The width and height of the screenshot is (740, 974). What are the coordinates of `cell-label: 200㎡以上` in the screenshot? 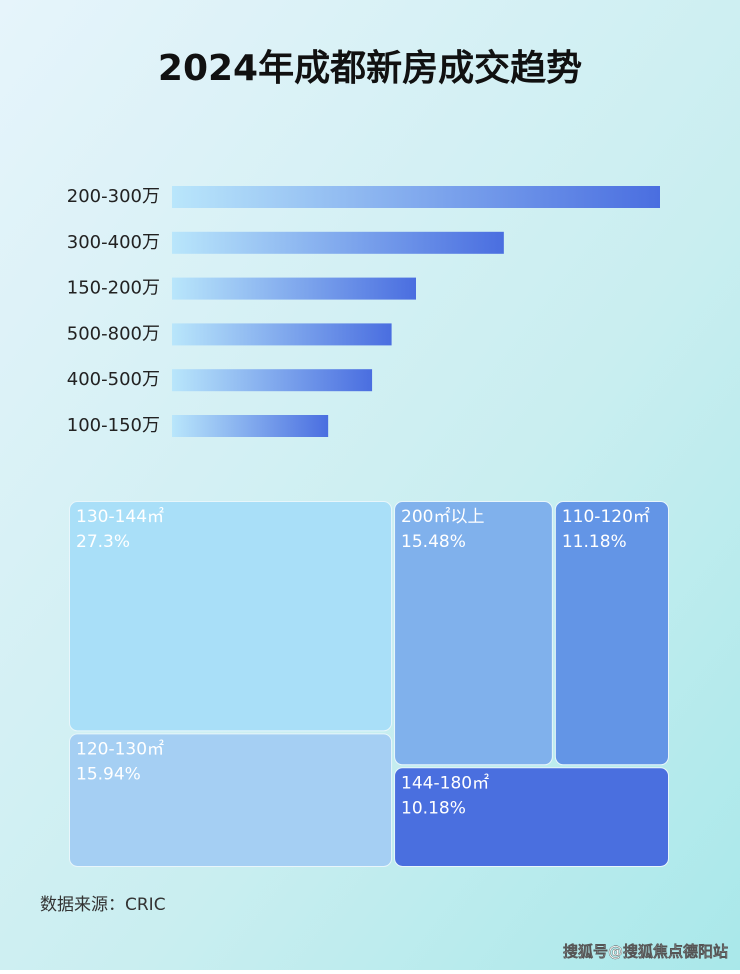 It's located at (442, 517).